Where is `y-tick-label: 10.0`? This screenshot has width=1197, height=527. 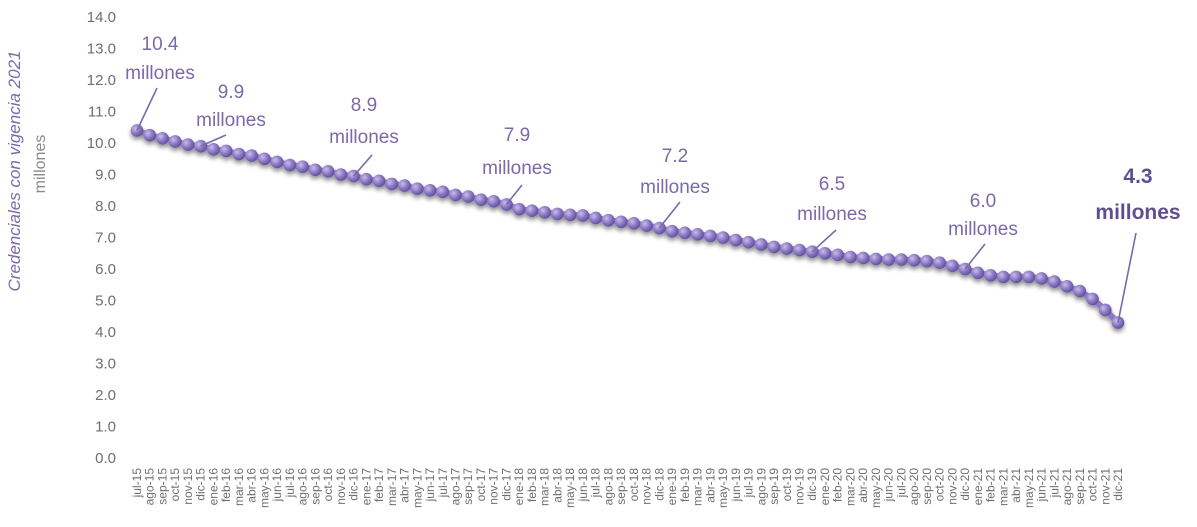
y-tick-label: 10.0 is located at coordinates (101, 143).